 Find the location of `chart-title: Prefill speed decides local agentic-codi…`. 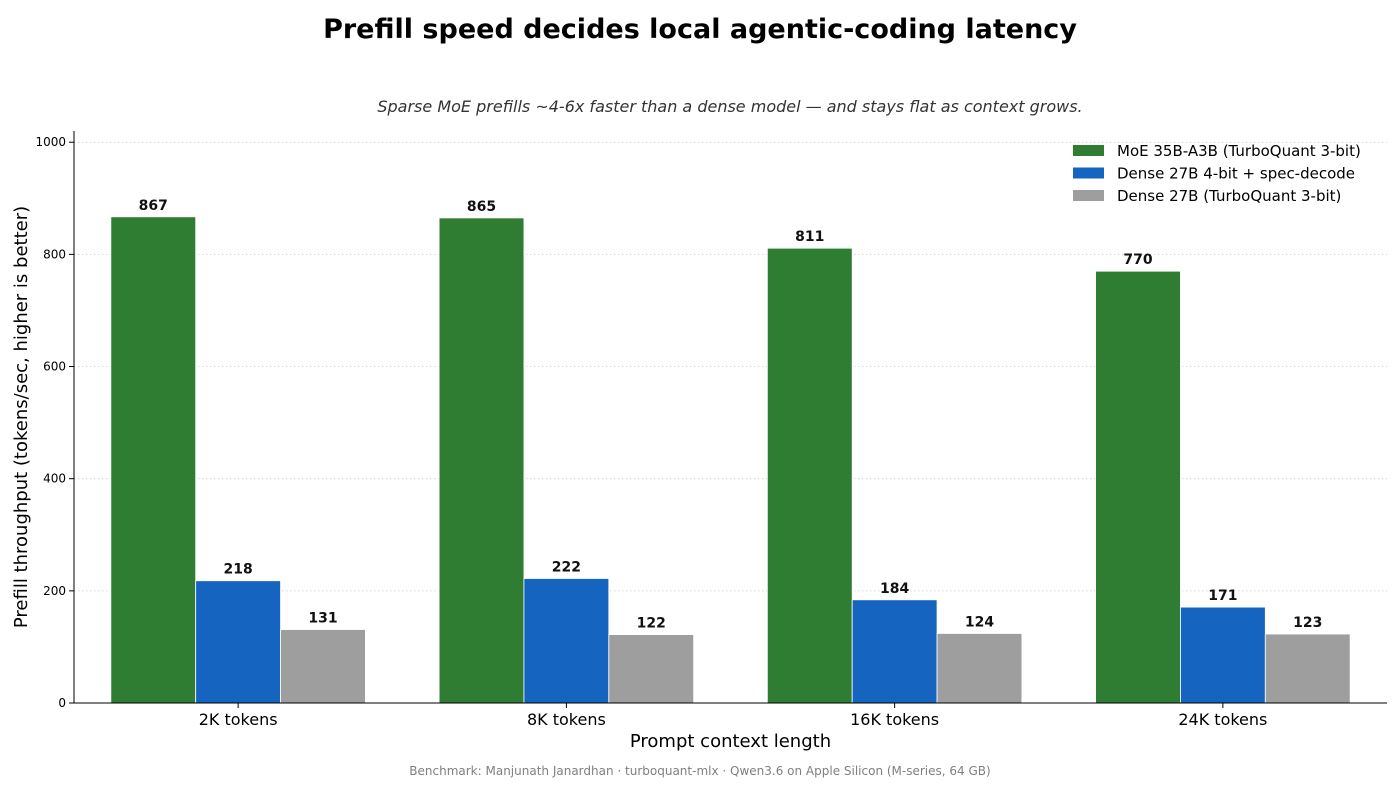

chart-title: Prefill speed decides local agentic-codi… is located at coordinates (700, 29).